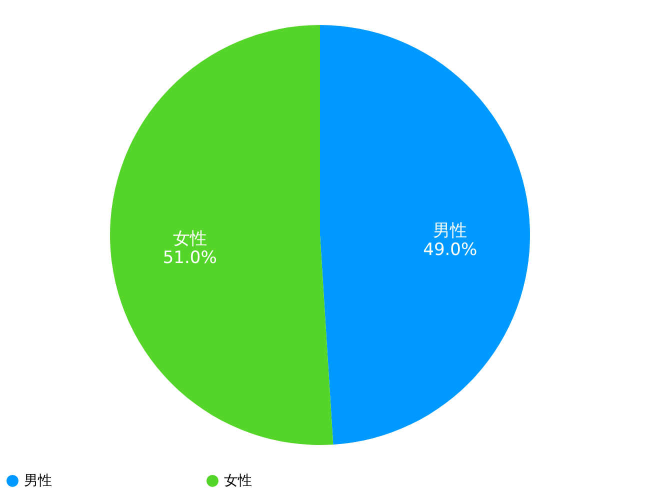 The image size is (650, 488). What do you see at coordinates (189, 258) in the screenshot?
I see `data-label: 51.0%` at bounding box center [189, 258].